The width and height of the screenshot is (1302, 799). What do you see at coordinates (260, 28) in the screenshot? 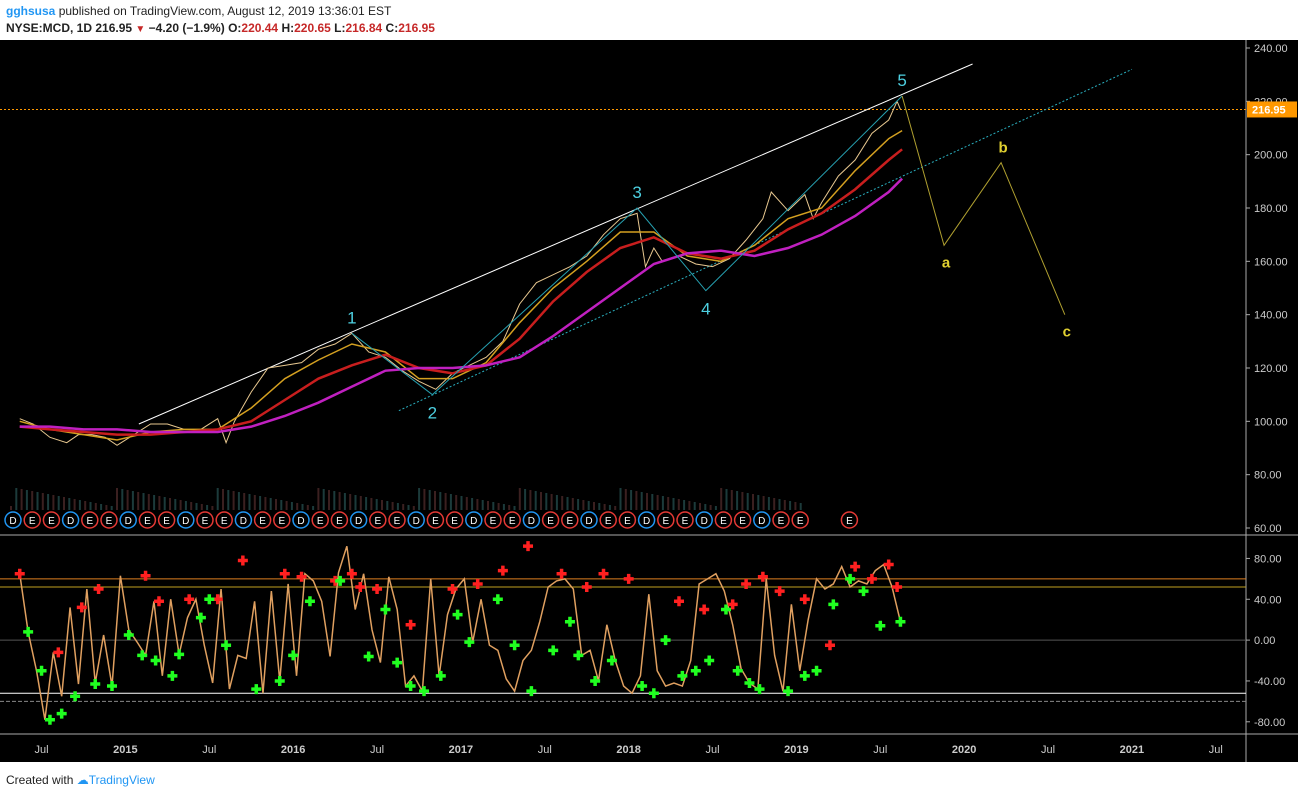
I see `open-value: 220.44` at bounding box center [260, 28].